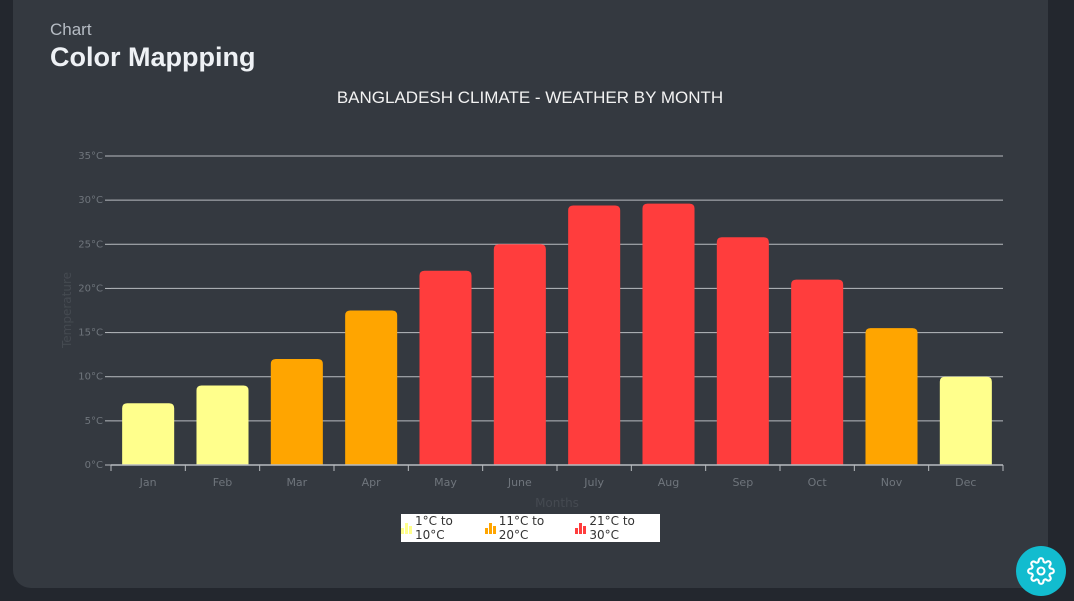 The image size is (1074, 601). I want to click on y-tick-label: 10°C, so click(90, 377).